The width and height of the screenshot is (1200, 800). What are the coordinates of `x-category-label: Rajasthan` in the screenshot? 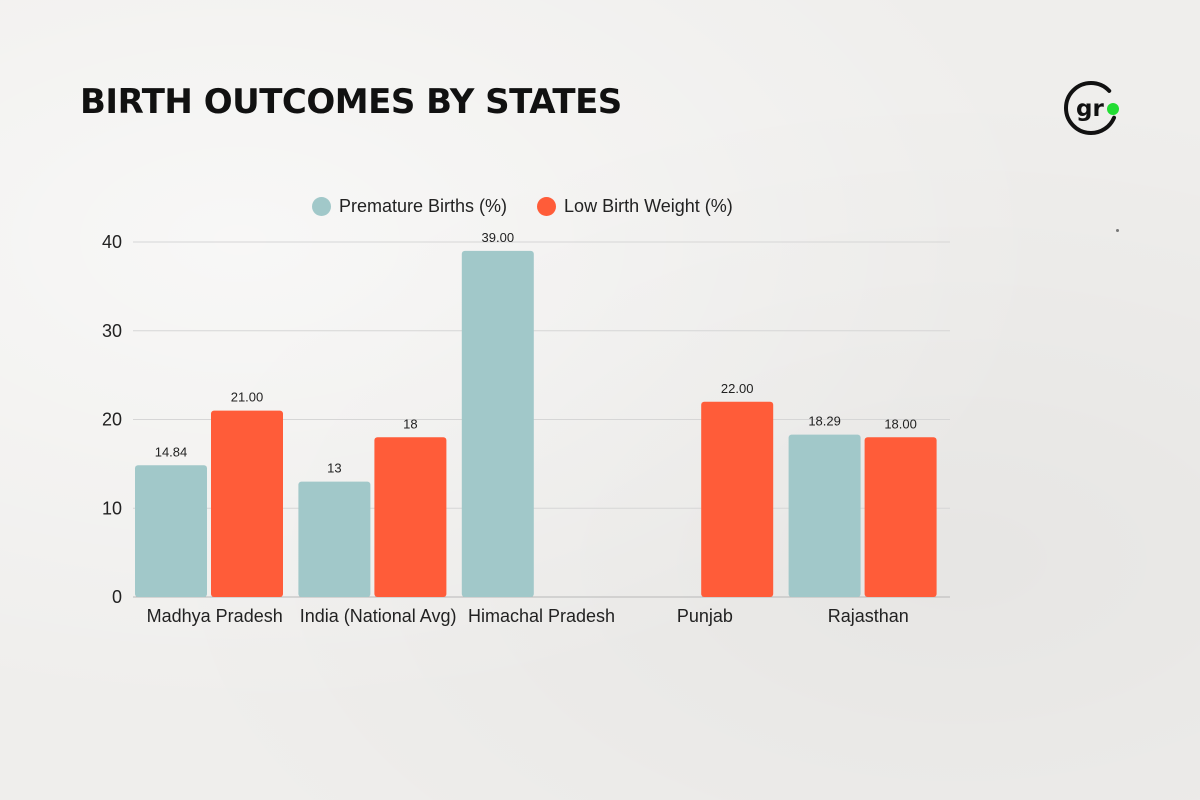 It's located at (868, 616).